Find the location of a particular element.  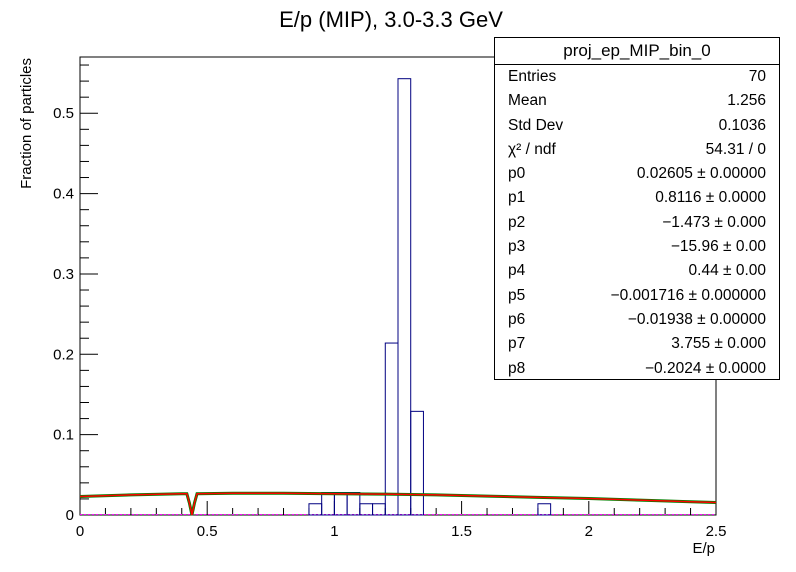

stats-value: 0.44 ± 0.00 is located at coordinates (727, 271).